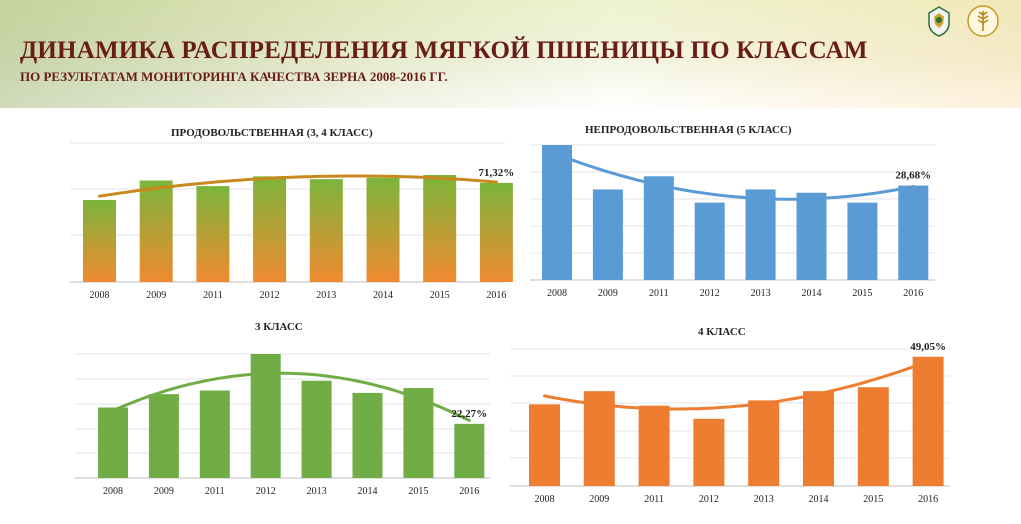 This screenshot has height=524, width=1021. I want to click on chart1-tick-label: 2008, so click(100, 295).